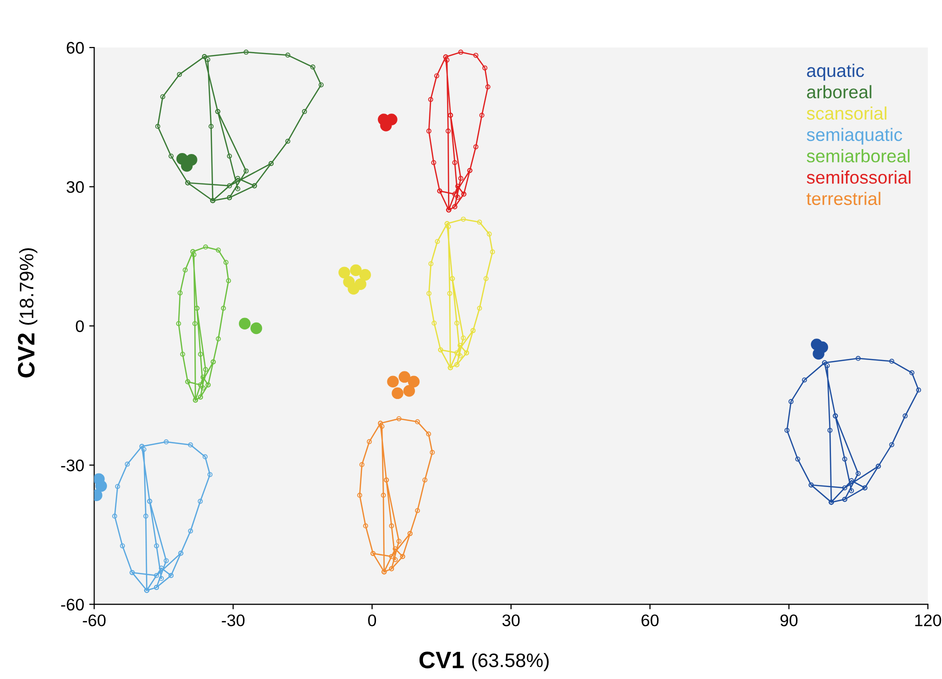  What do you see at coordinates (858, 177) in the screenshot?
I see `text: semifossorial` at bounding box center [858, 177].